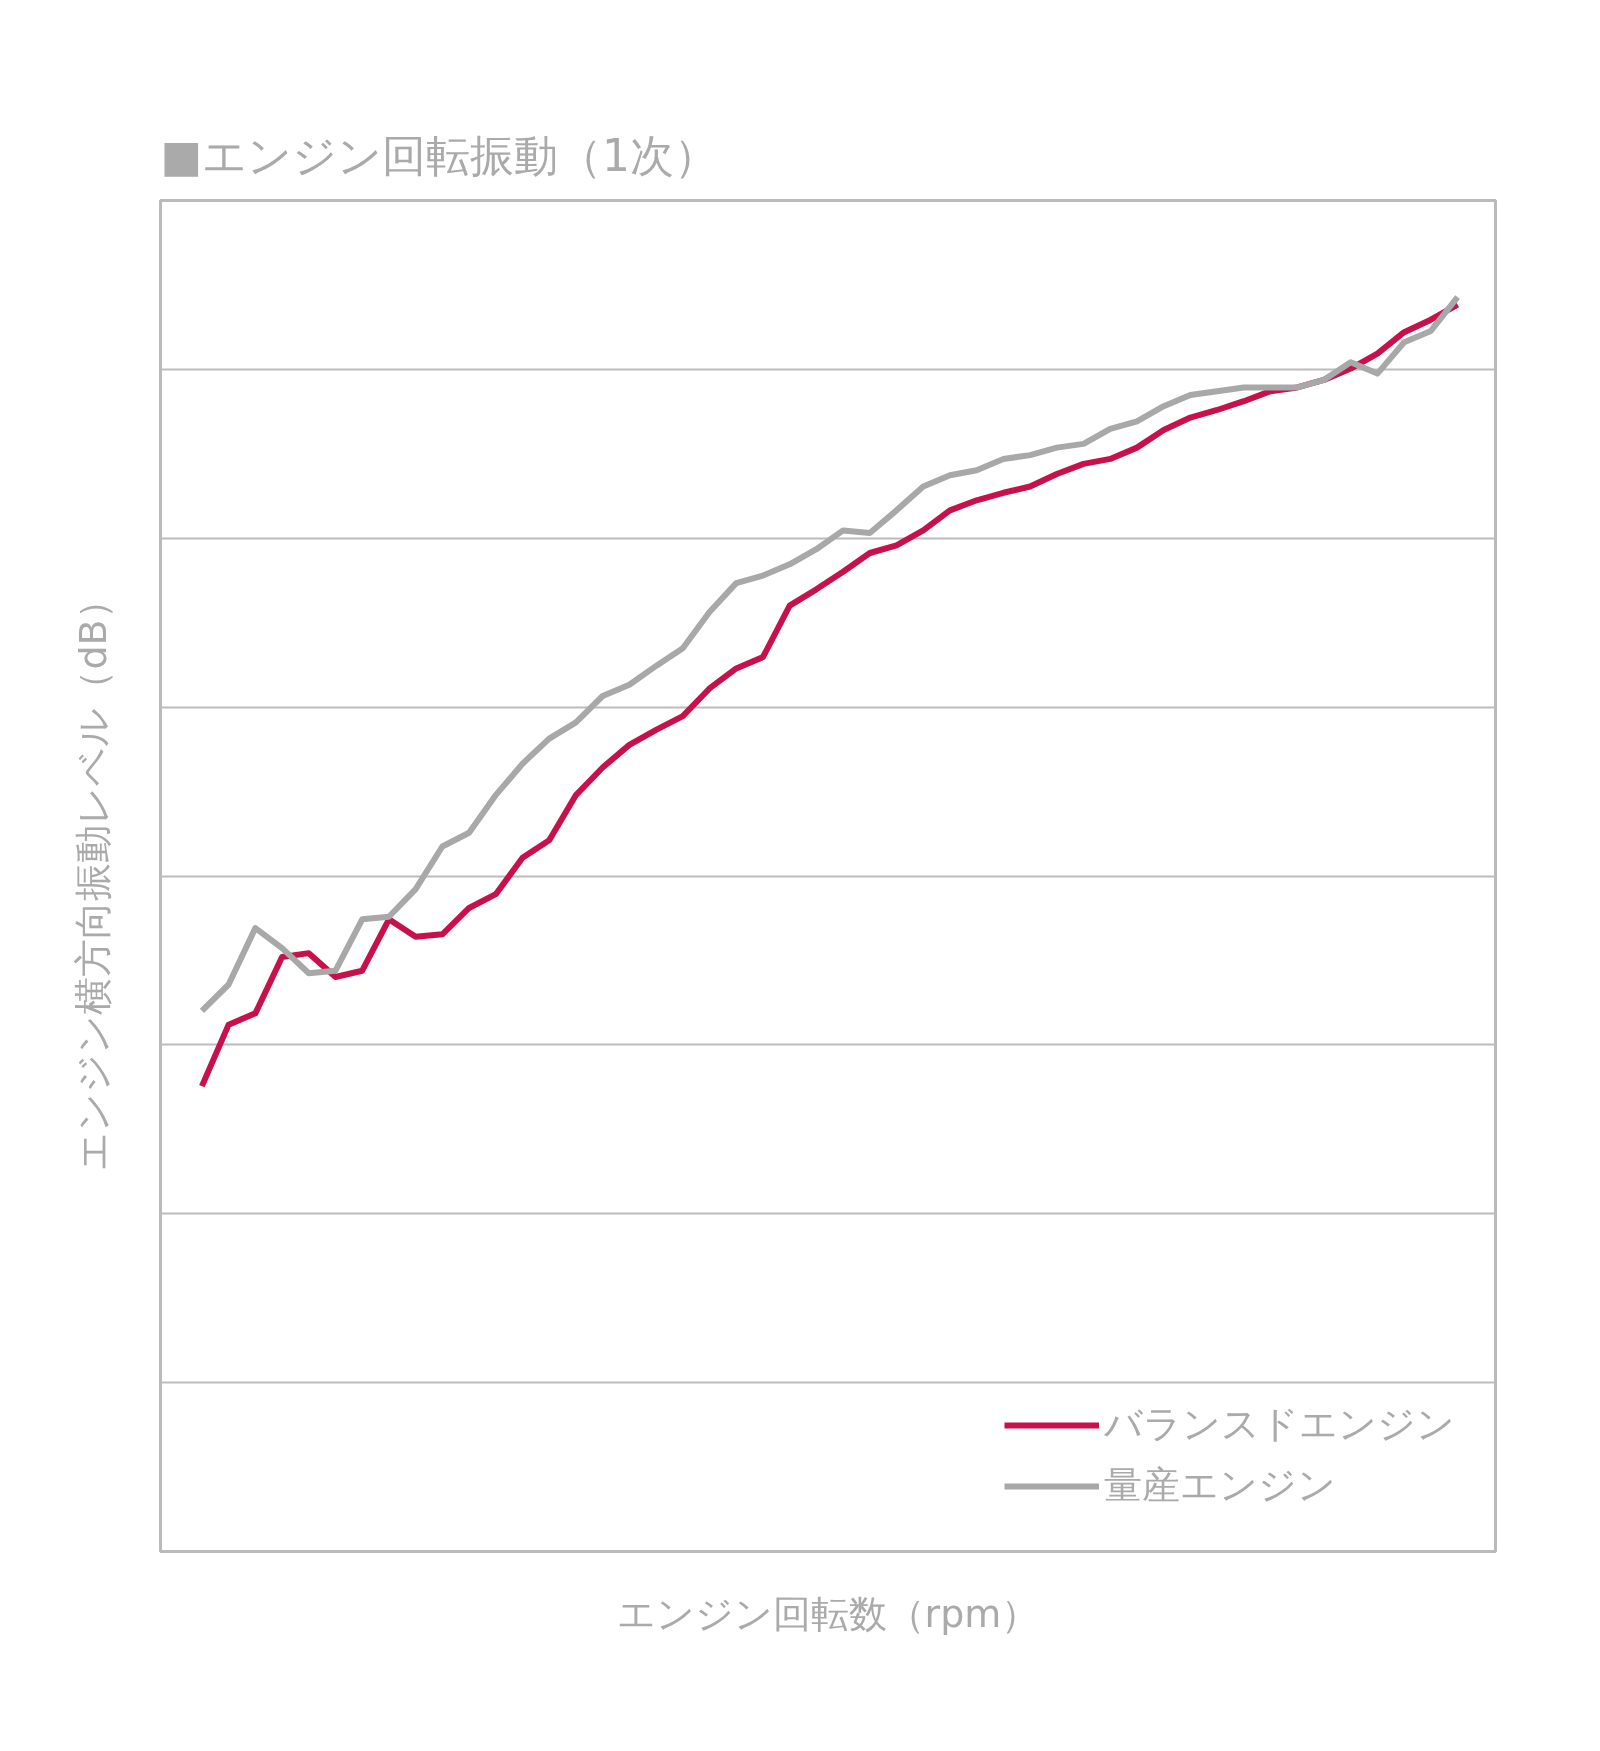 The width and height of the screenshot is (1600, 1751). I want to click on y-axis-title: エンジン横方向振動レベル（dB）, so click(92, 876).